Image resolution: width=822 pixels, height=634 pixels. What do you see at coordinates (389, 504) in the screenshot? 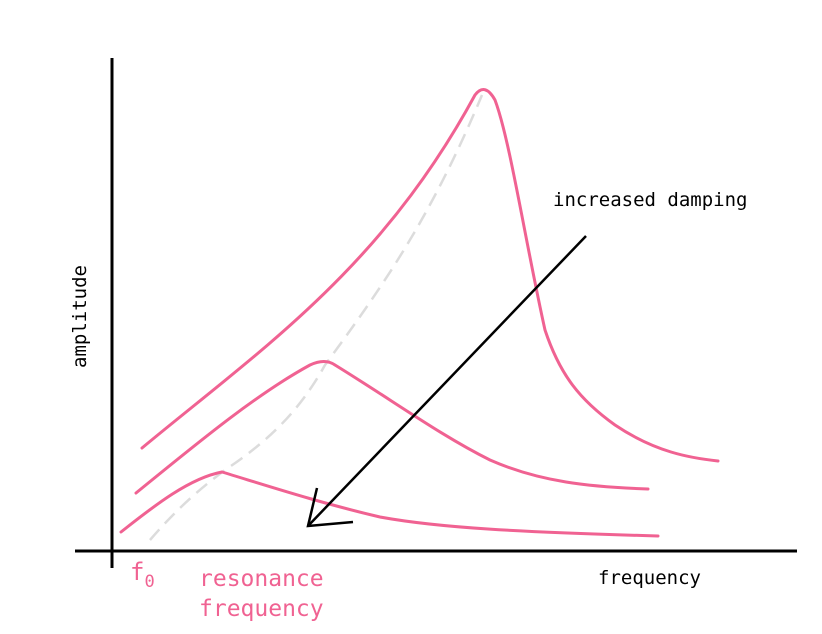
I see `curve-high-damping` at bounding box center [389, 504].